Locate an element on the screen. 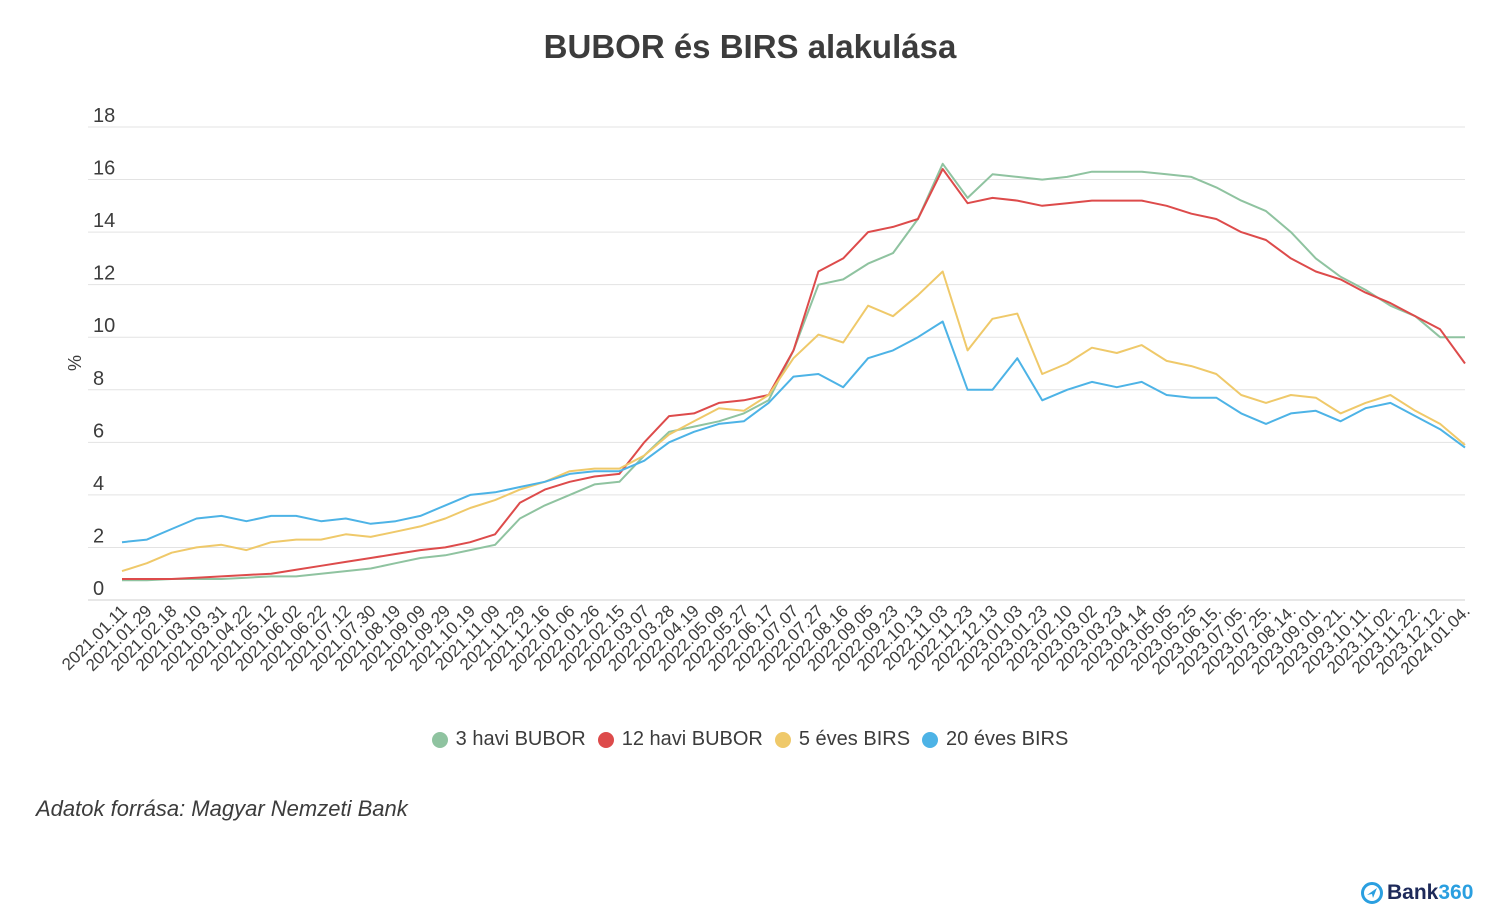 Image resolution: width=1500 pixels, height=923 pixels. legend-item: 20 éves BIRS is located at coordinates (995, 739).